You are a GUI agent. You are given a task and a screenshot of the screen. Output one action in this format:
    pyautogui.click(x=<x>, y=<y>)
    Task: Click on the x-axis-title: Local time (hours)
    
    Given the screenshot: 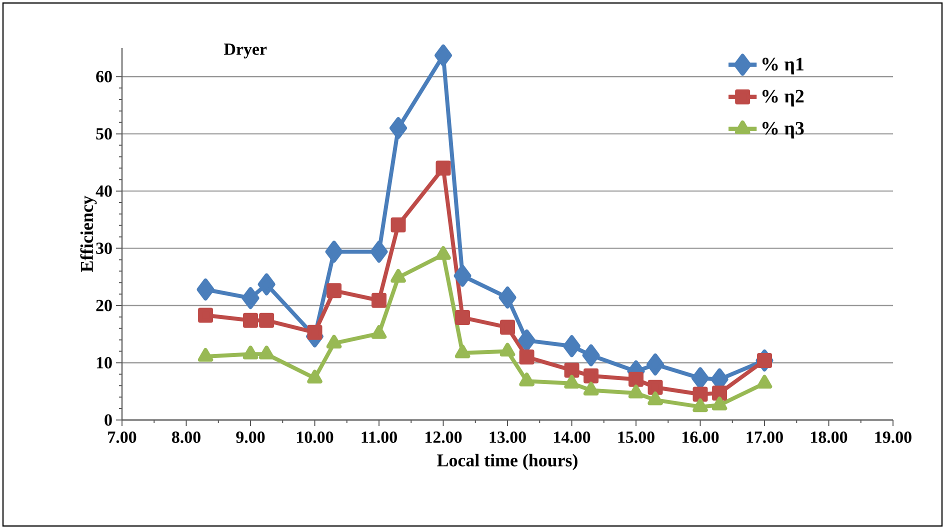 What is the action you would take?
    pyautogui.click(x=507, y=462)
    